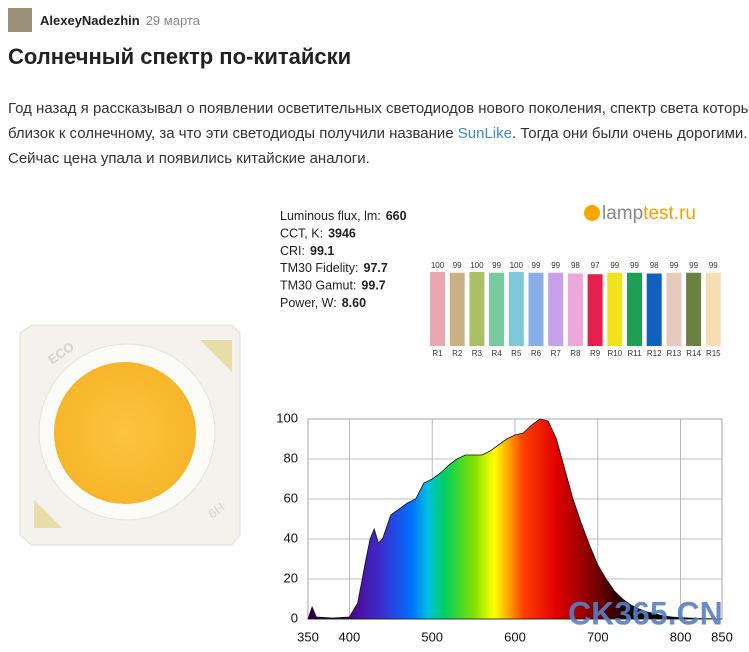  I want to click on stat: CCT, K: 3946, so click(318, 234).